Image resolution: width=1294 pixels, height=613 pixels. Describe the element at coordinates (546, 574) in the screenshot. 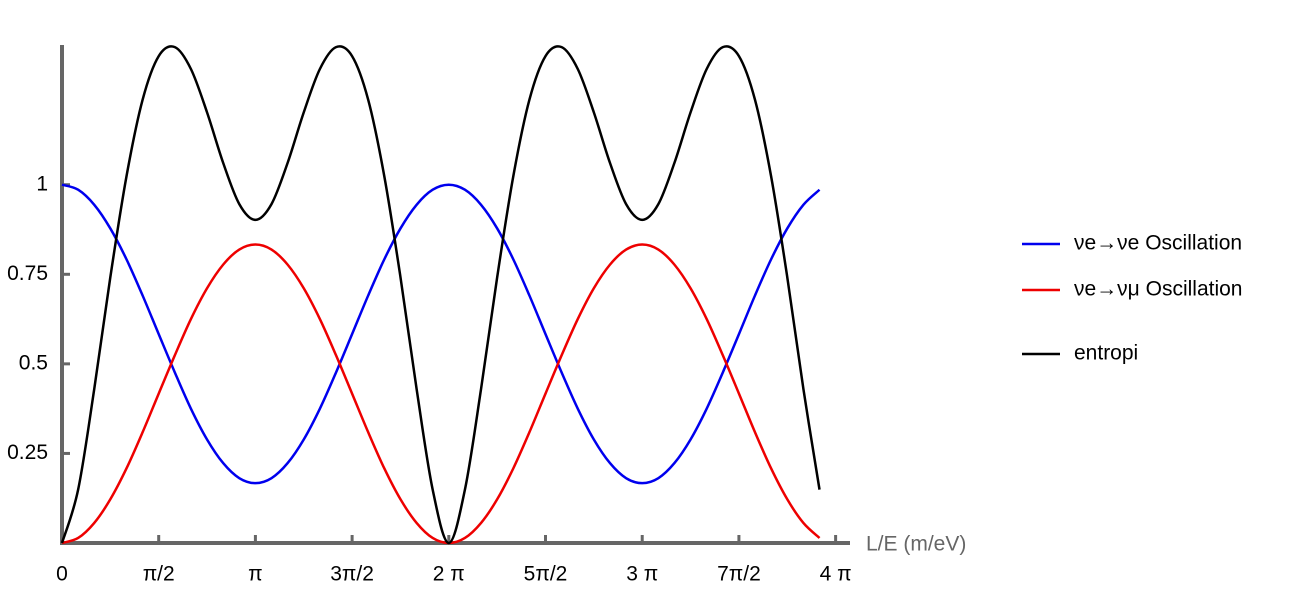

I see `x-tick-label: 5π/2` at that location.